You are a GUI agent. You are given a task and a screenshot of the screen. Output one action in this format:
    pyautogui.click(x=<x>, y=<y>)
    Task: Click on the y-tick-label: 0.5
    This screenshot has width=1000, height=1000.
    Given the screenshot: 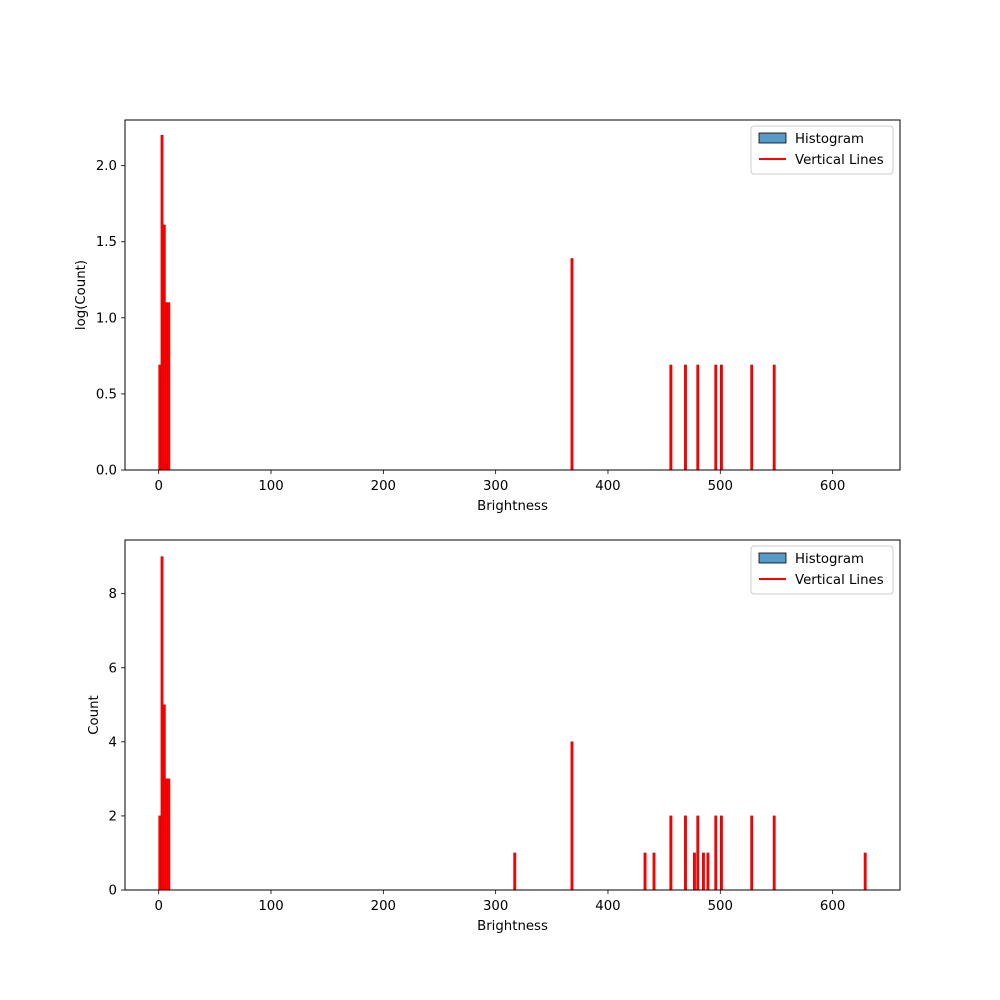 What is the action you would take?
    pyautogui.click(x=106, y=394)
    